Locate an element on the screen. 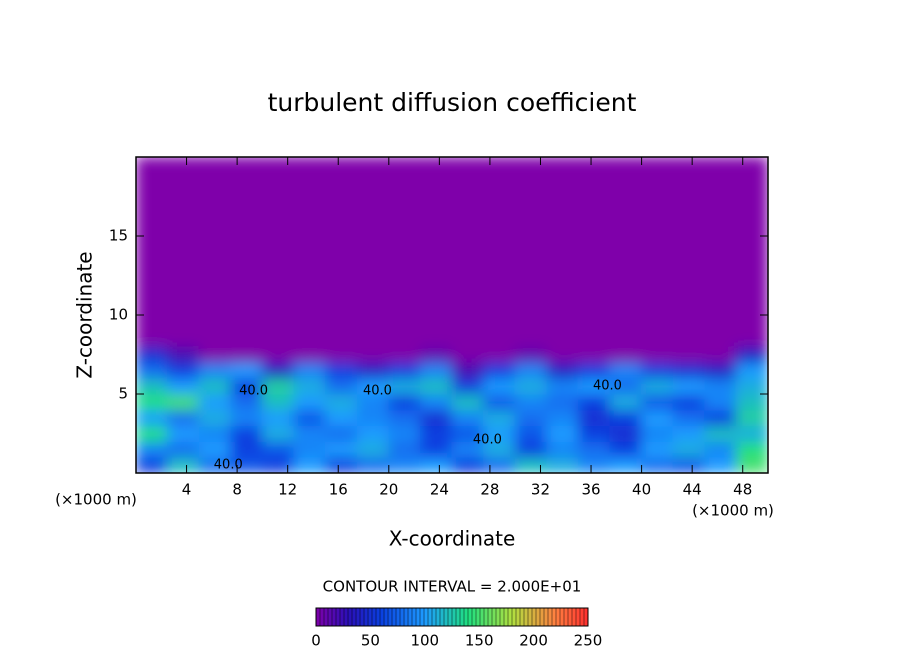  colorbar is located at coordinates (452, 617).